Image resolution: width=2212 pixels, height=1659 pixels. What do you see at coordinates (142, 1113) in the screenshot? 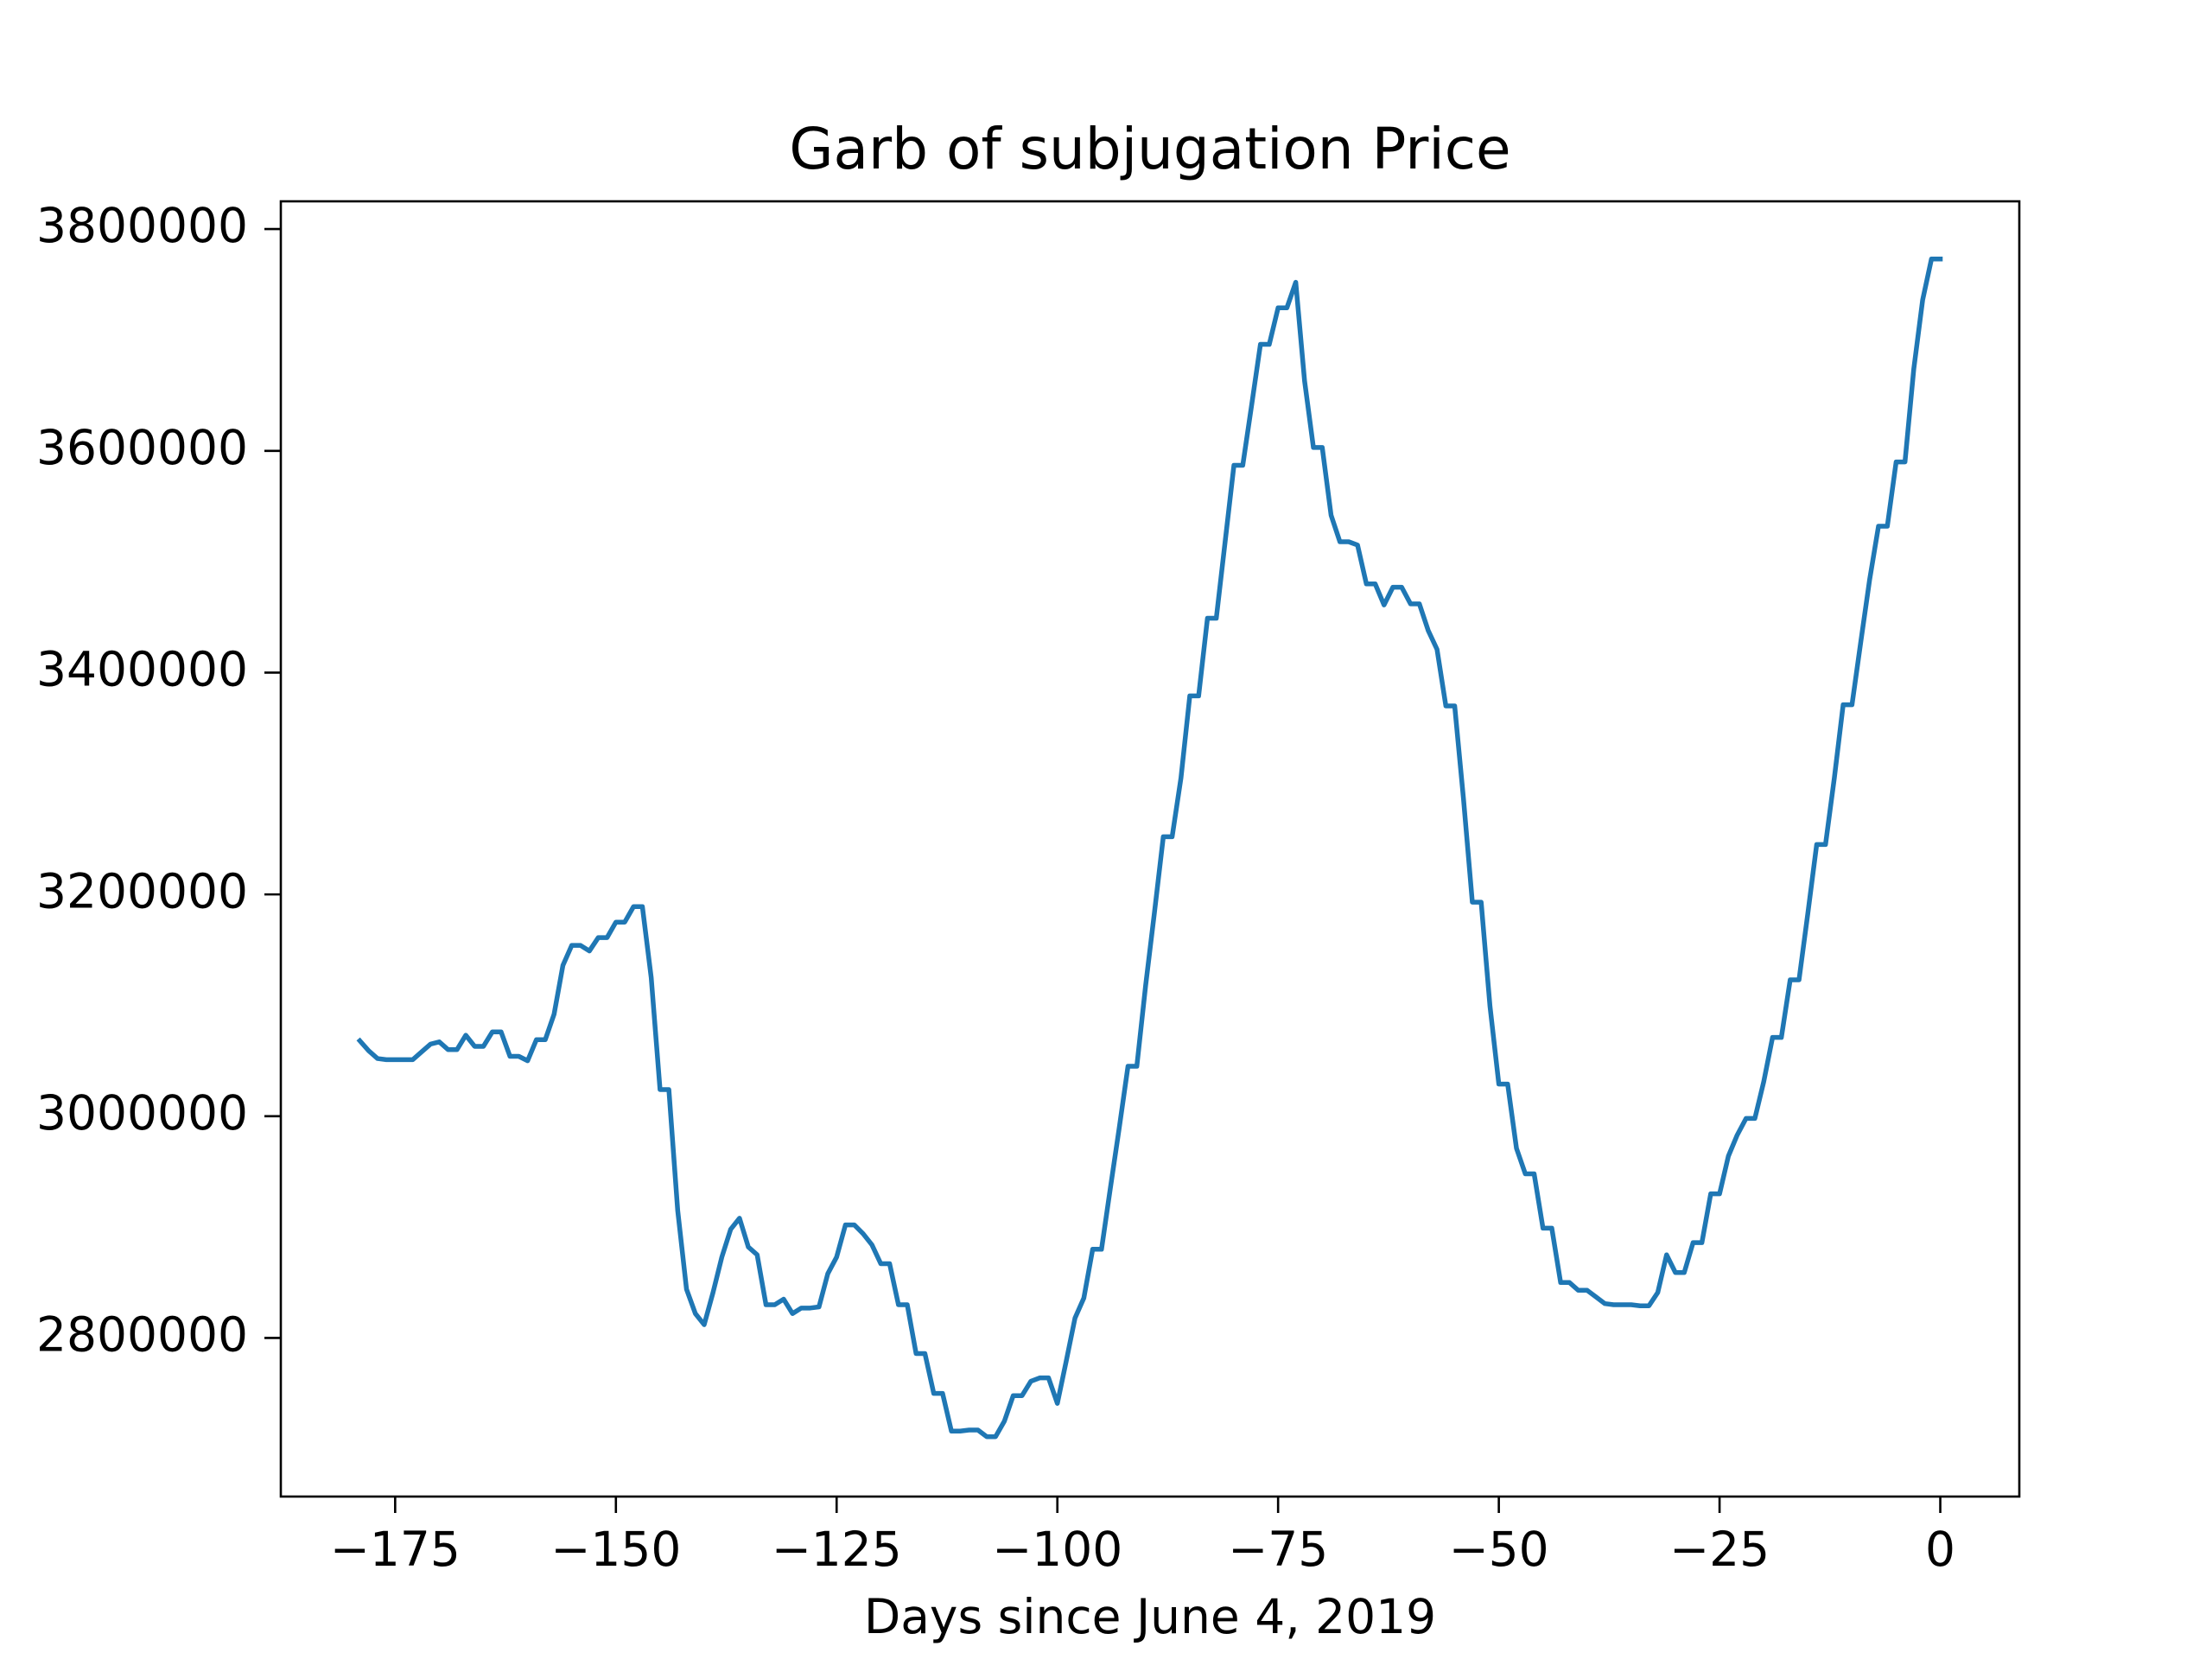
I see `y-tick-label: 3000000` at bounding box center [142, 1113].